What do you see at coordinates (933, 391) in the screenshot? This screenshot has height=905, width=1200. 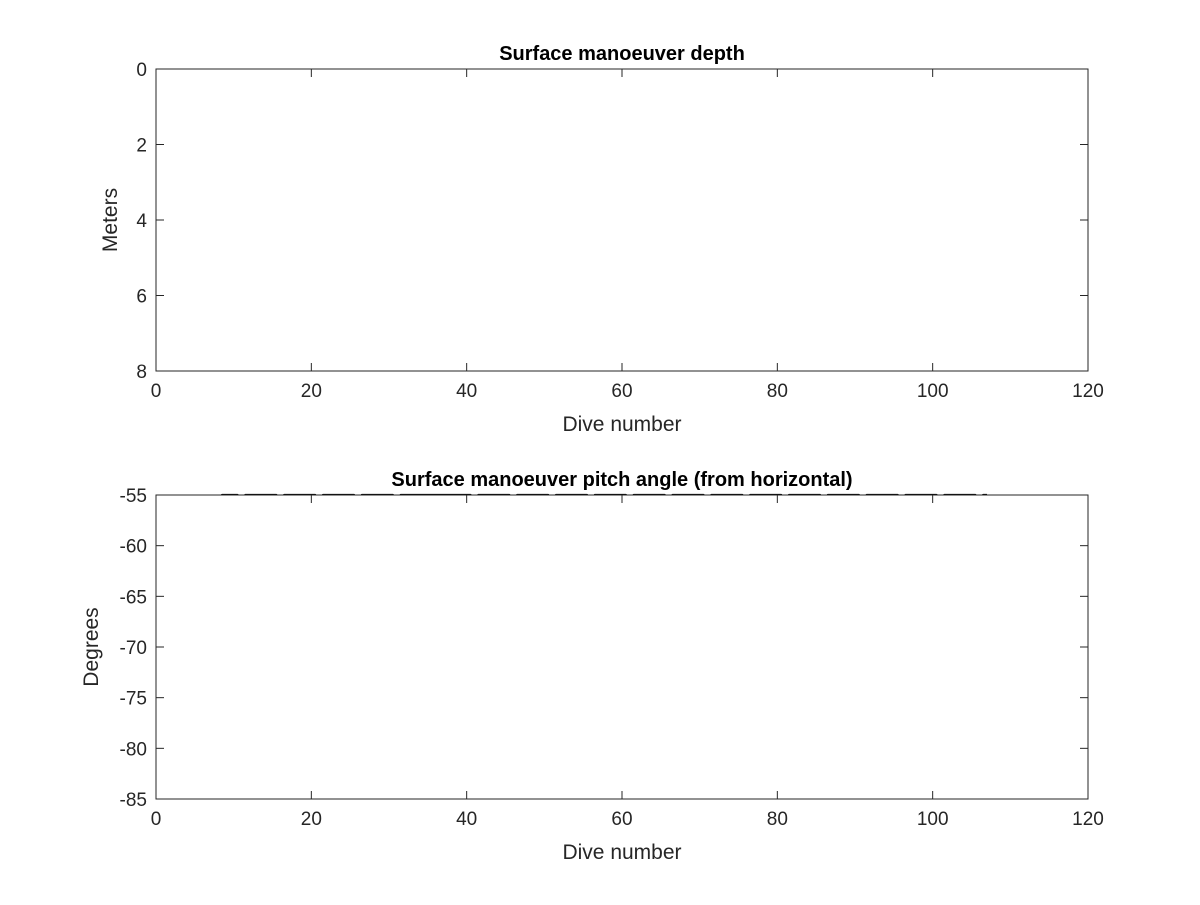 I see `depth-x-tick-label: 100` at bounding box center [933, 391].